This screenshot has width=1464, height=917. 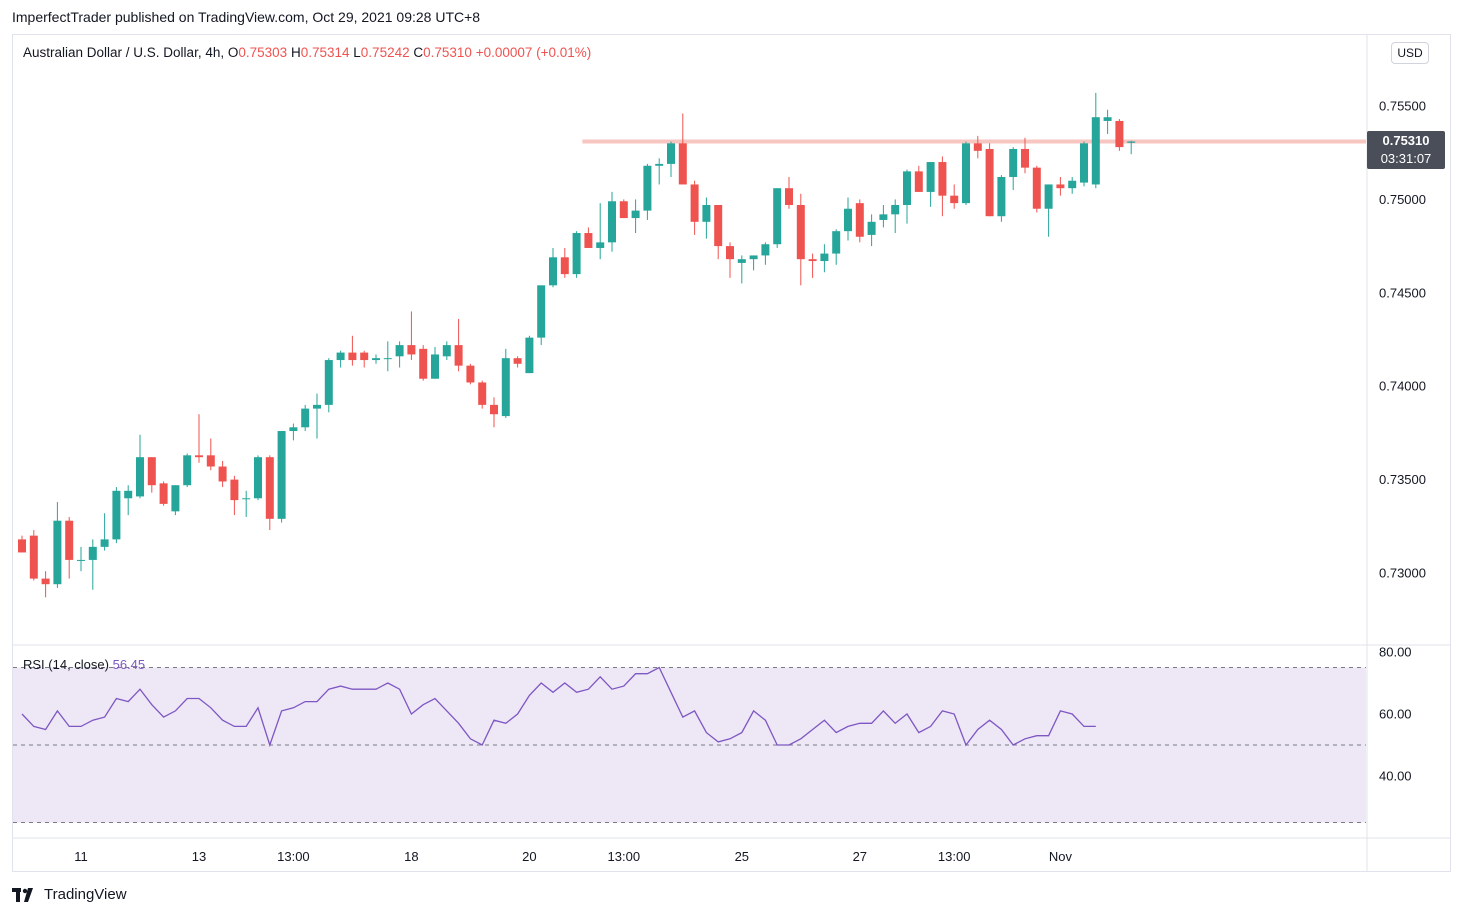 I want to click on close-value: 0.75310, so click(x=447, y=52).